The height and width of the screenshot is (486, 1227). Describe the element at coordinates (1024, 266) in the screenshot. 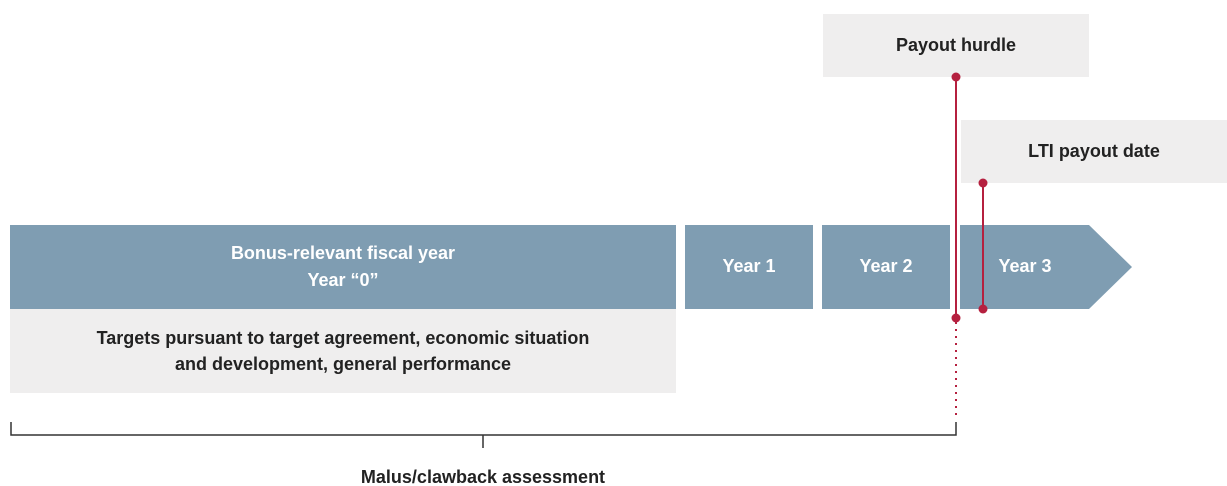

I see `year-label: Year 3` at that location.